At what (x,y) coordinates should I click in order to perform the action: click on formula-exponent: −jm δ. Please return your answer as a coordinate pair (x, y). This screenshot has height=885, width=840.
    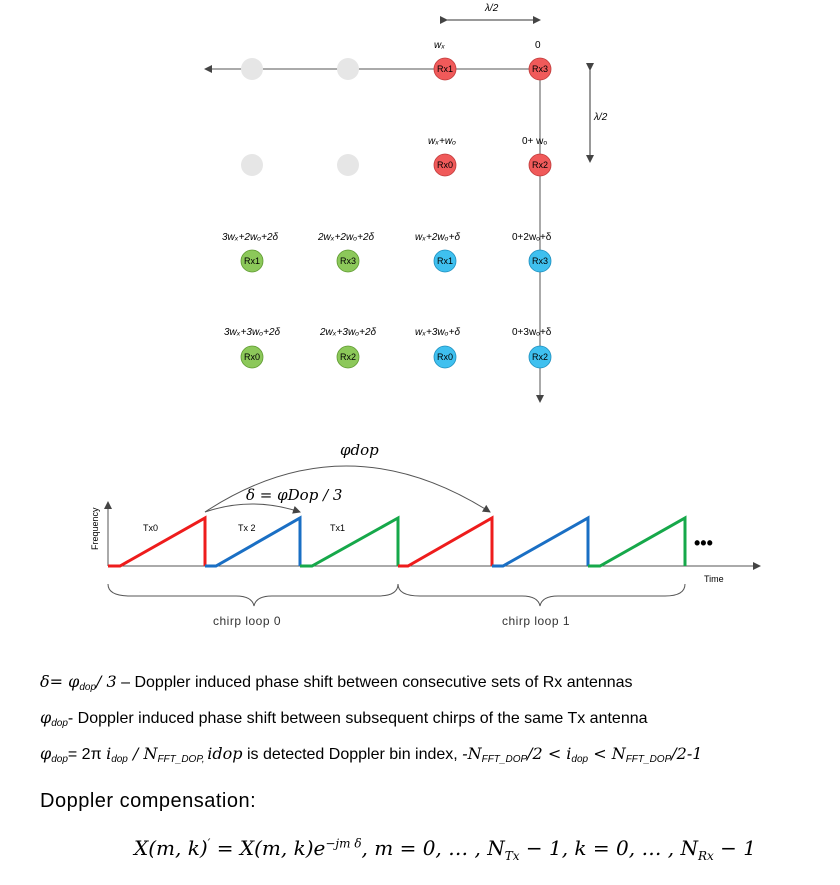
    Looking at the image, I should click on (343, 843).